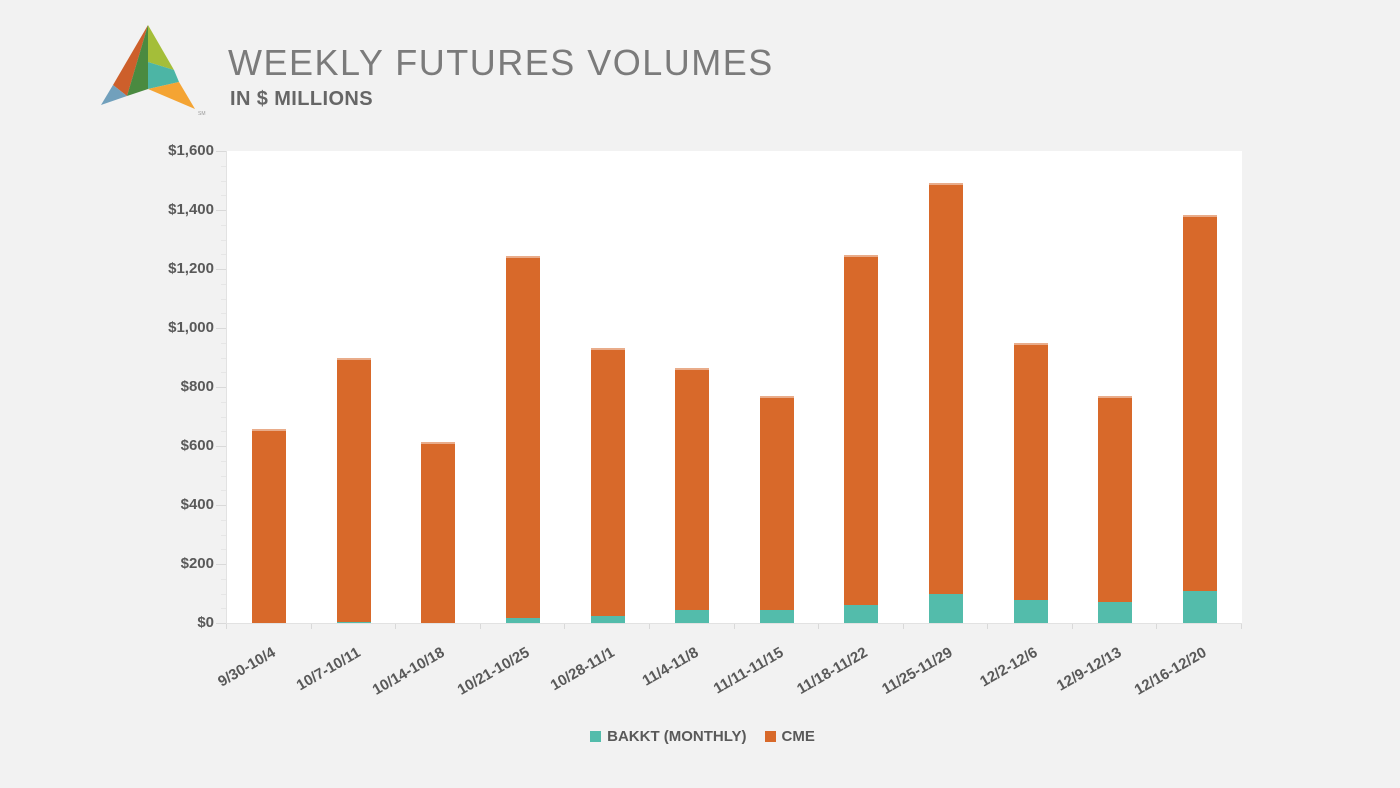 The width and height of the screenshot is (1400, 788). What do you see at coordinates (161, 47) in the screenshot?
I see `logo-lime-facet` at bounding box center [161, 47].